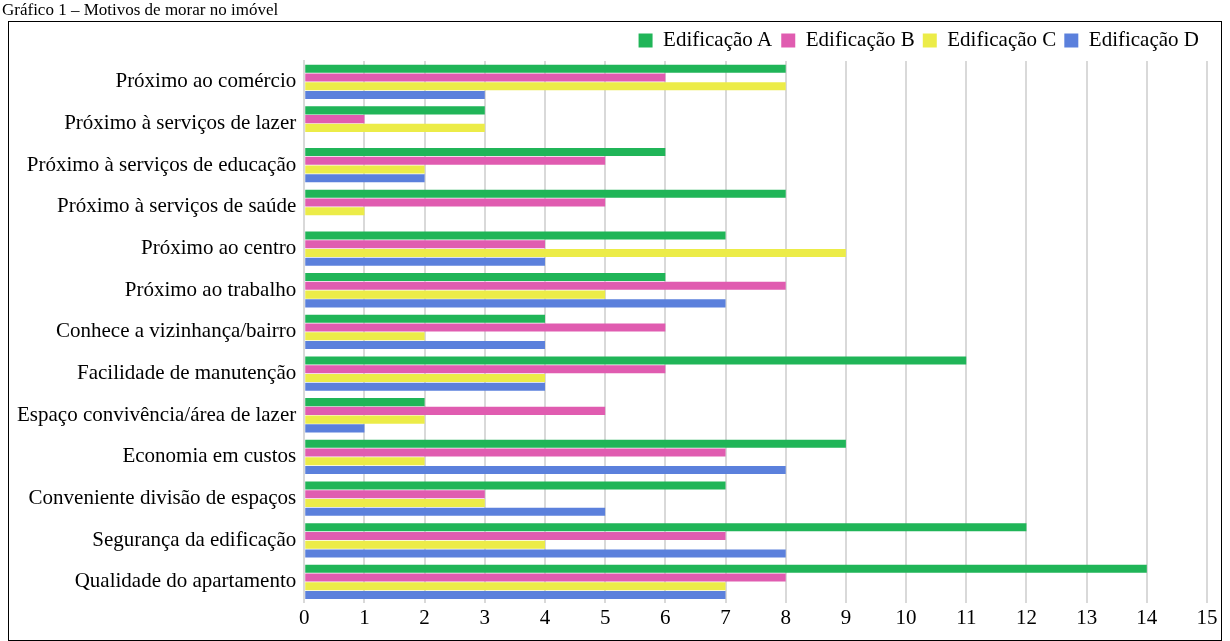 The image size is (1230, 641). Describe the element at coordinates (194, 538) in the screenshot. I see `y-tick-label: Segurança da edificação` at that location.